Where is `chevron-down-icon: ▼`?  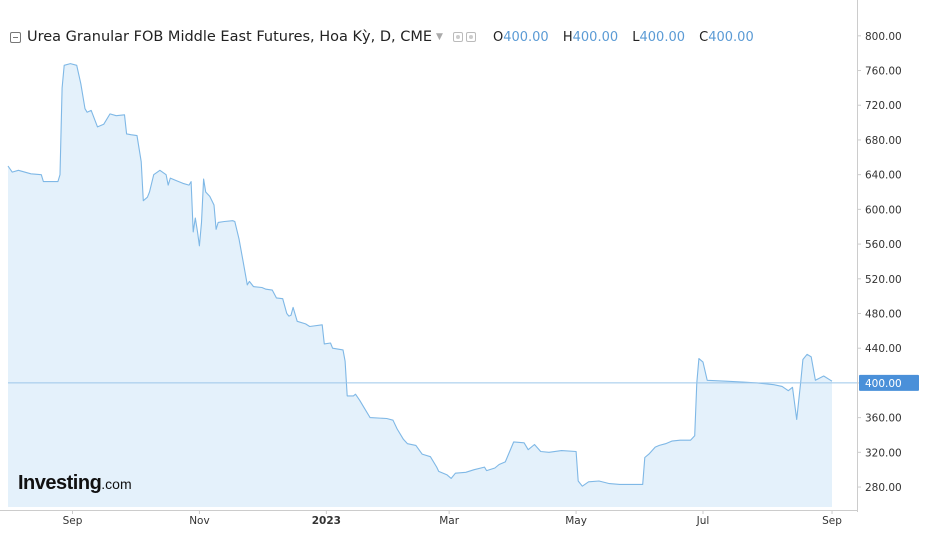 chevron-down-icon: ▼ is located at coordinates (439, 37).